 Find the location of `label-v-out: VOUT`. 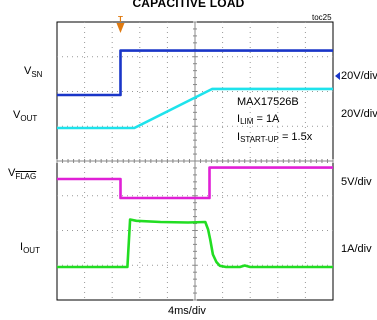

label-v-out: VOUT is located at coordinates (25, 116).